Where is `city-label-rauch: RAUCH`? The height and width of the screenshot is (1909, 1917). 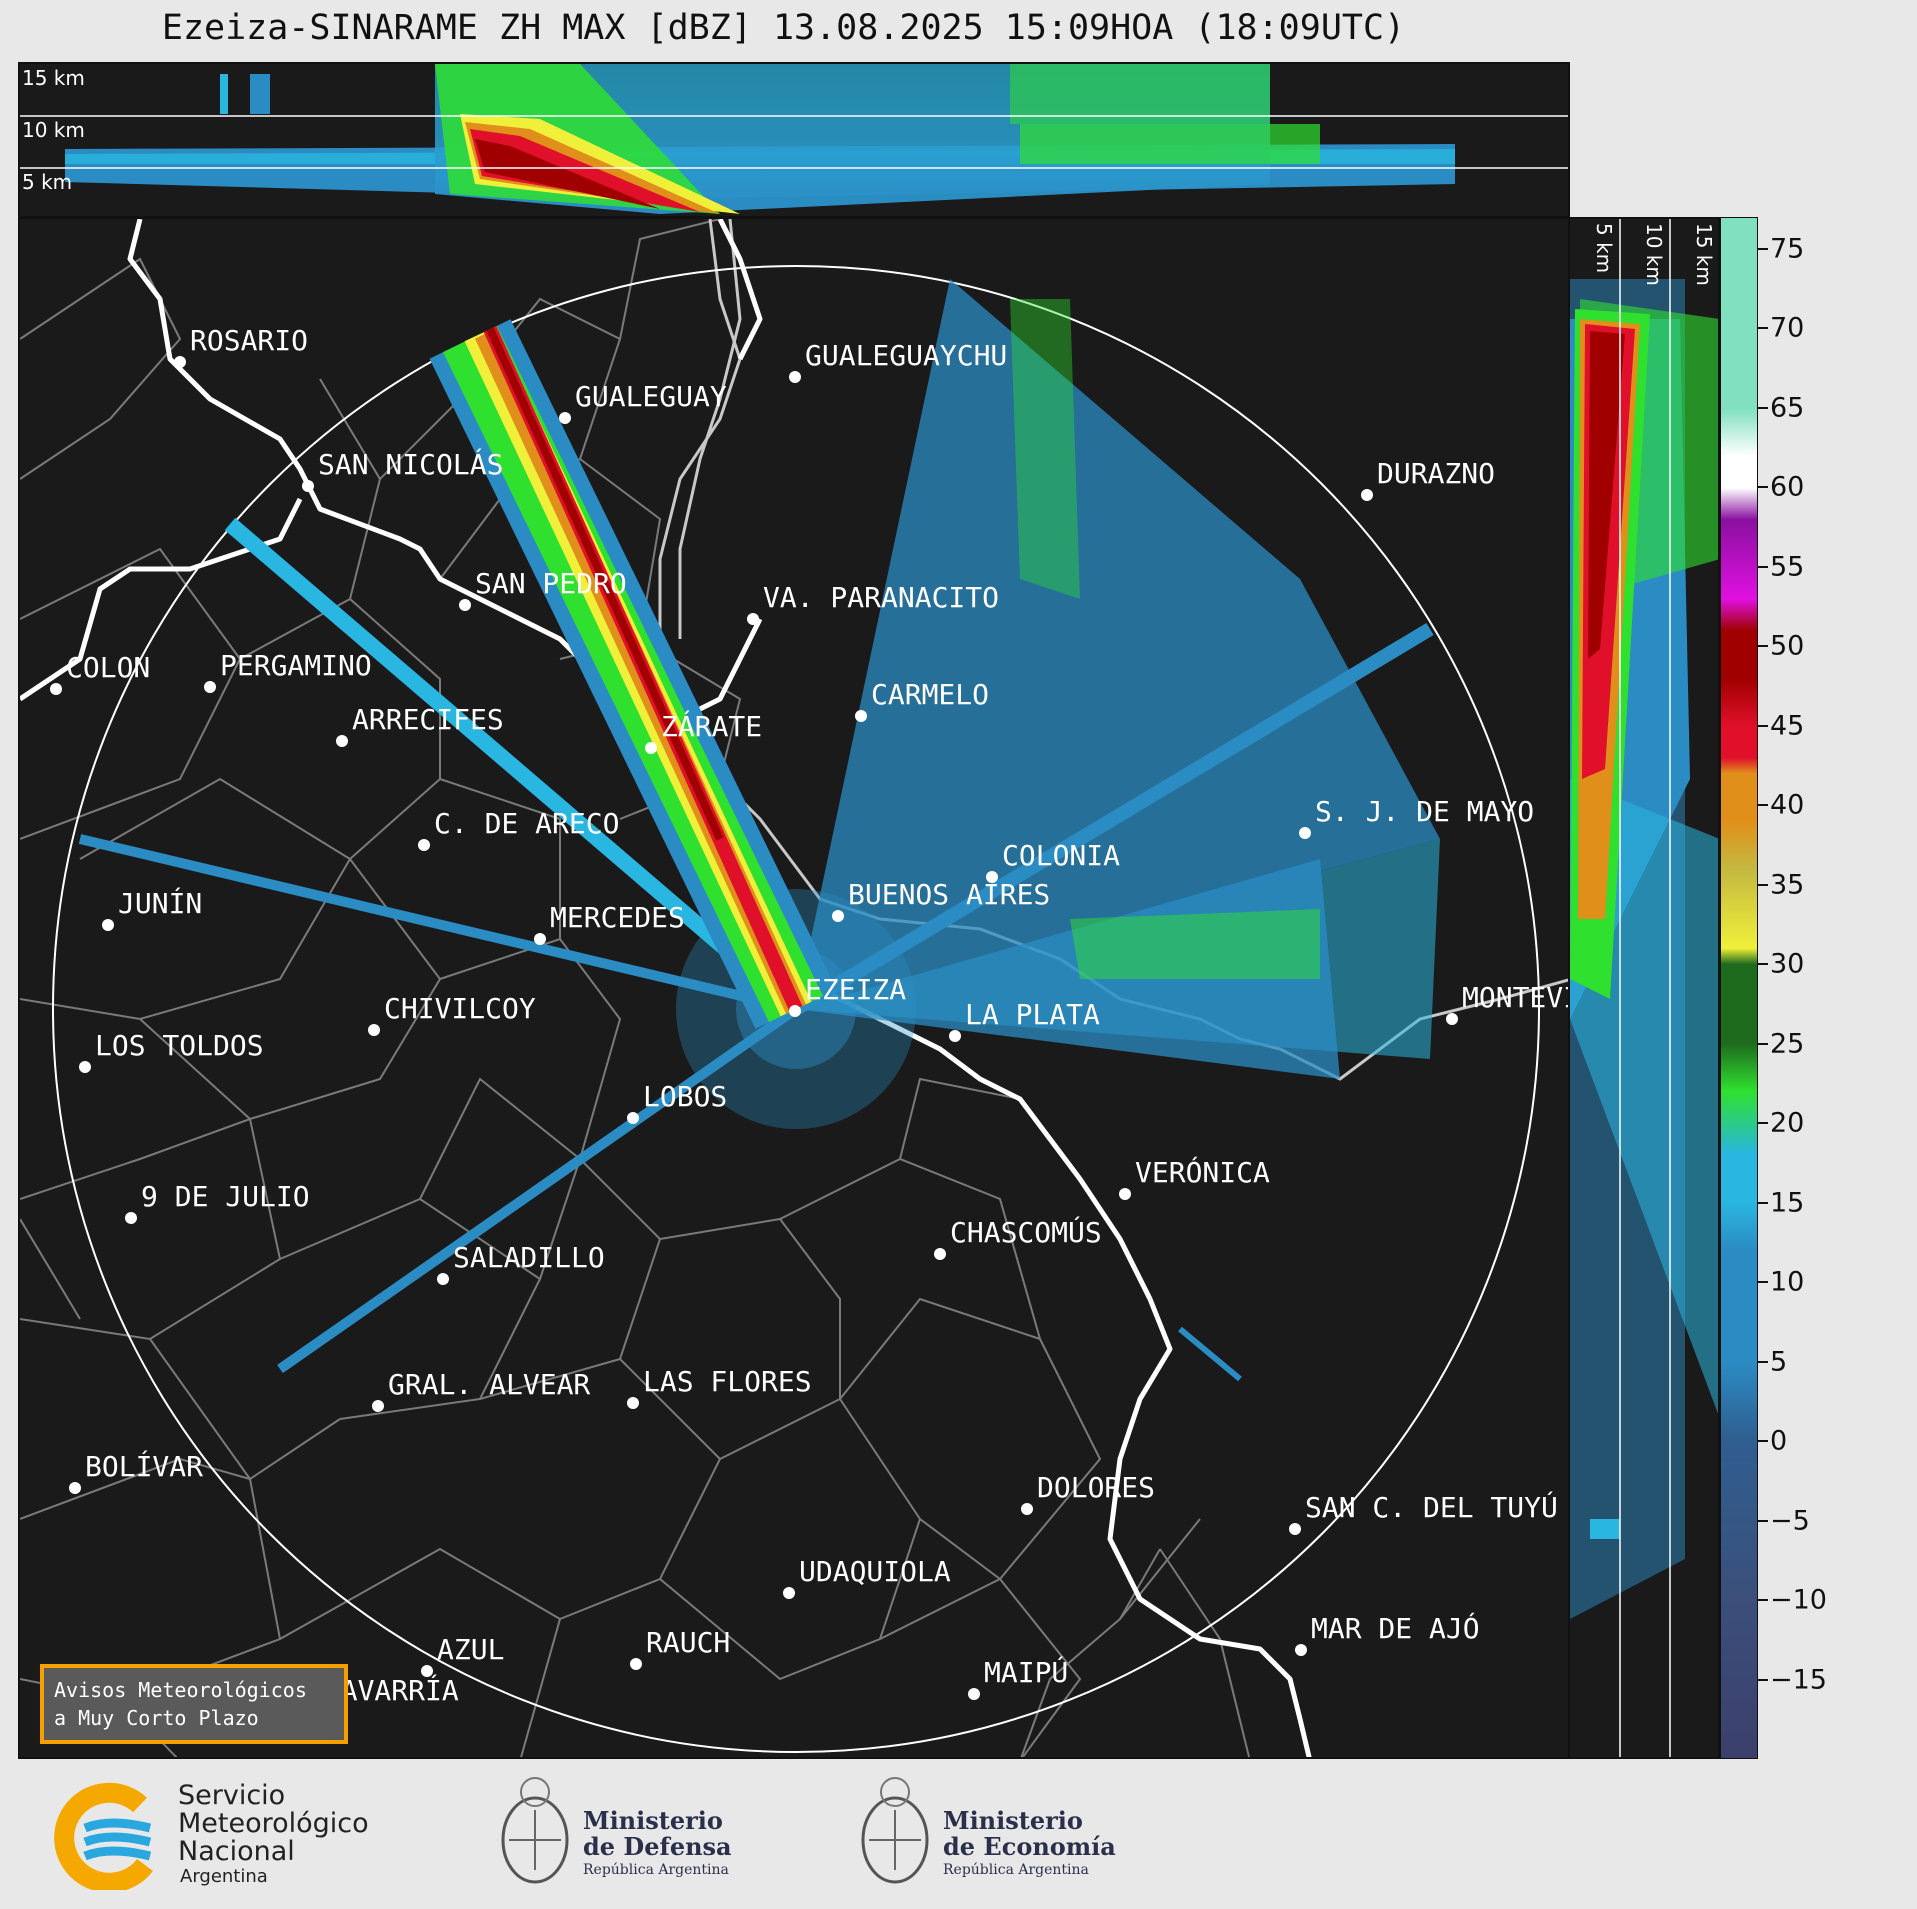 city-label-rauch: RAUCH is located at coordinates (688, 1642).